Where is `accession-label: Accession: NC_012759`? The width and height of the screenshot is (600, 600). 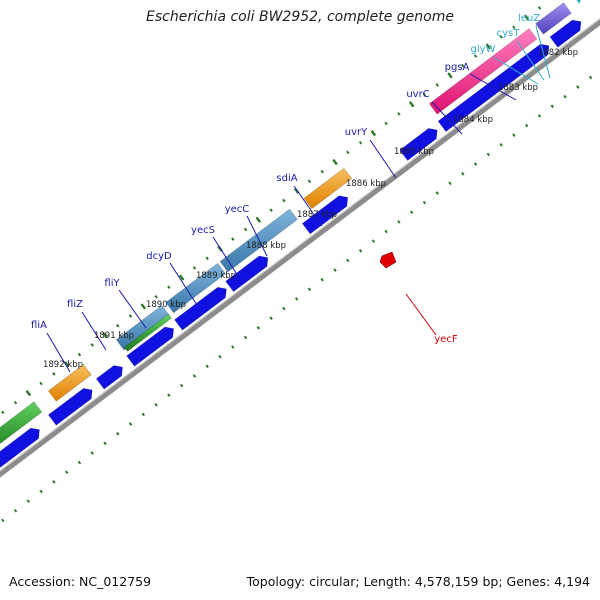
accession-label: Accession: NC_012759 is located at coordinates (80, 581).